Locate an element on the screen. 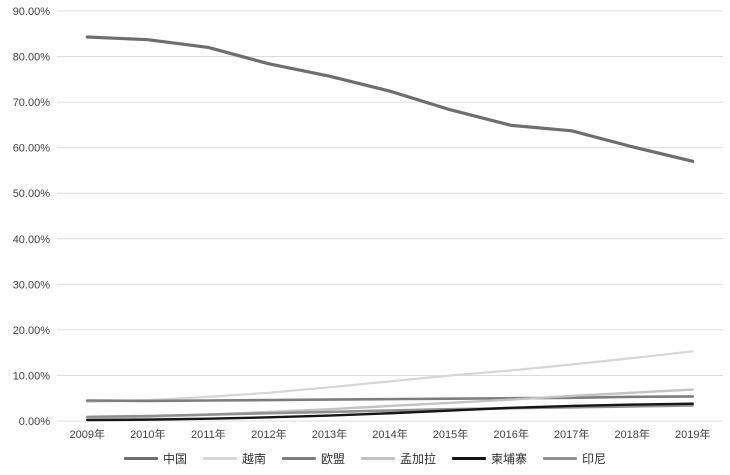 This screenshot has width=730, height=475. legend-label-cambodia: 柬埔寨 is located at coordinates (509, 459).